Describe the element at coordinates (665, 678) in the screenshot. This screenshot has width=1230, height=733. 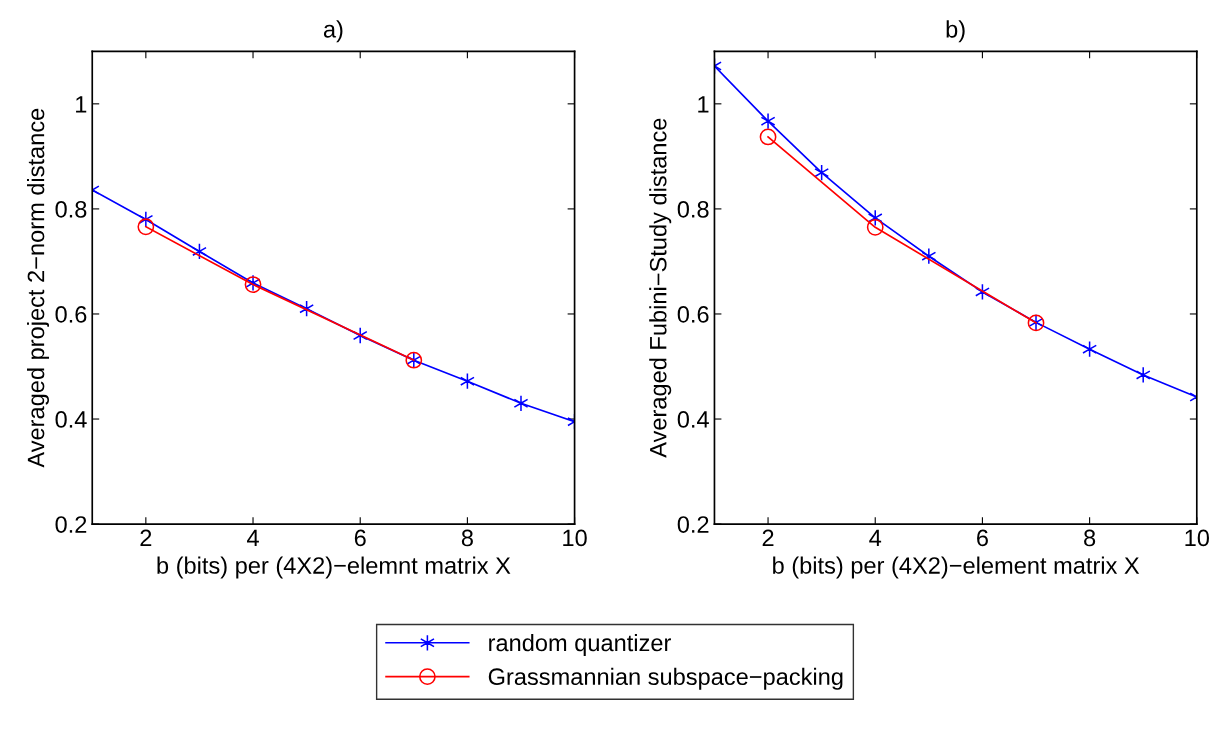
I see `legend-label: Grassmannian subspace−packing` at that location.